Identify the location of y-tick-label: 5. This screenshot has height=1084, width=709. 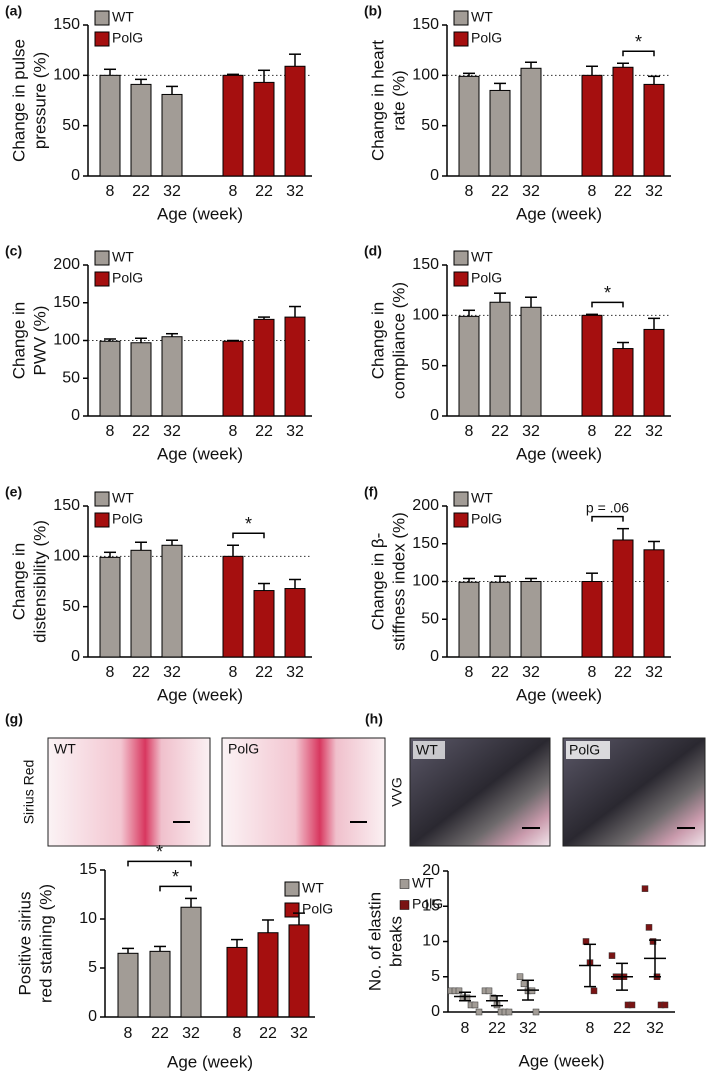
(435, 976).